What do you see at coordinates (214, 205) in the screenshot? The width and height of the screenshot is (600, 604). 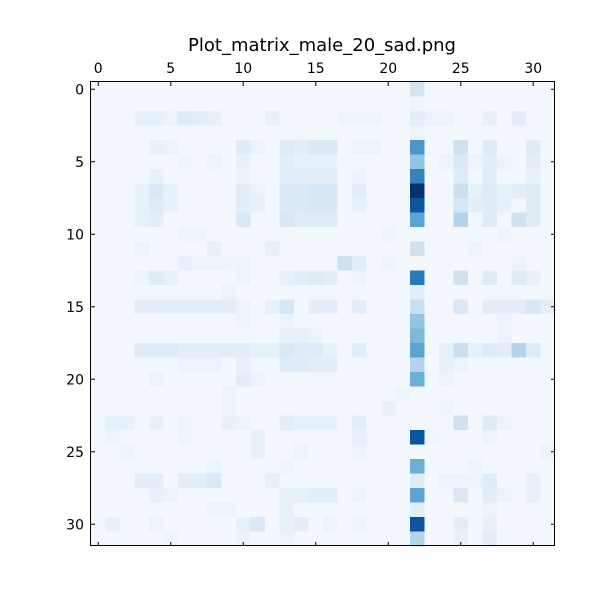 I see `heatmap-cell-r8-c8` at bounding box center [214, 205].